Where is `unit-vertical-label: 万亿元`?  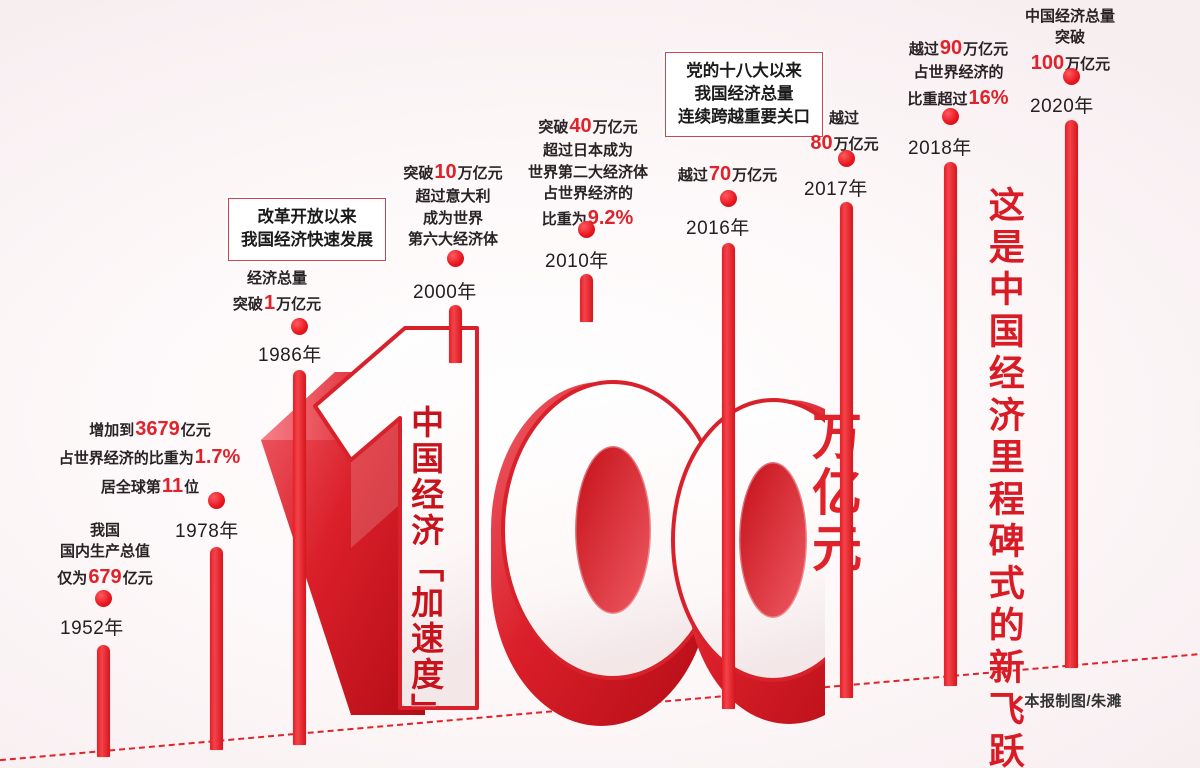 unit-vertical-label: 万亿元 is located at coordinates (833, 494).